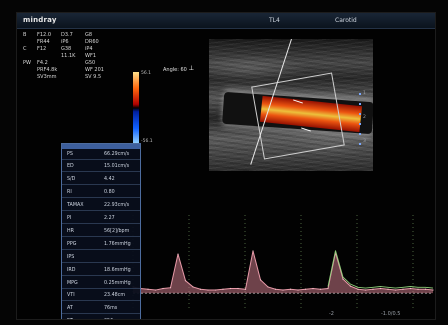 Image resolution: width=448 pixels, height=325 pixels. Describe the element at coordinates (380, 269) in the screenshot. I see `auto-trace-envelope` at that location.